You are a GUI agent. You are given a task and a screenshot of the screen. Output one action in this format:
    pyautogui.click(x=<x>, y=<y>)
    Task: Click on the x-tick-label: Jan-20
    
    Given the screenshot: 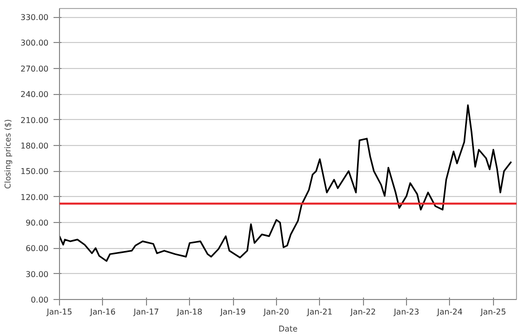 What is the action you would take?
    pyautogui.click(x=276, y=312)
    